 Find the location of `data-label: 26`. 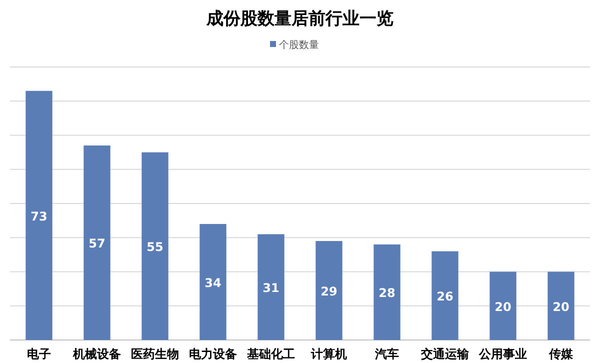

data-label: 26 is located at coordinates (445, 297).